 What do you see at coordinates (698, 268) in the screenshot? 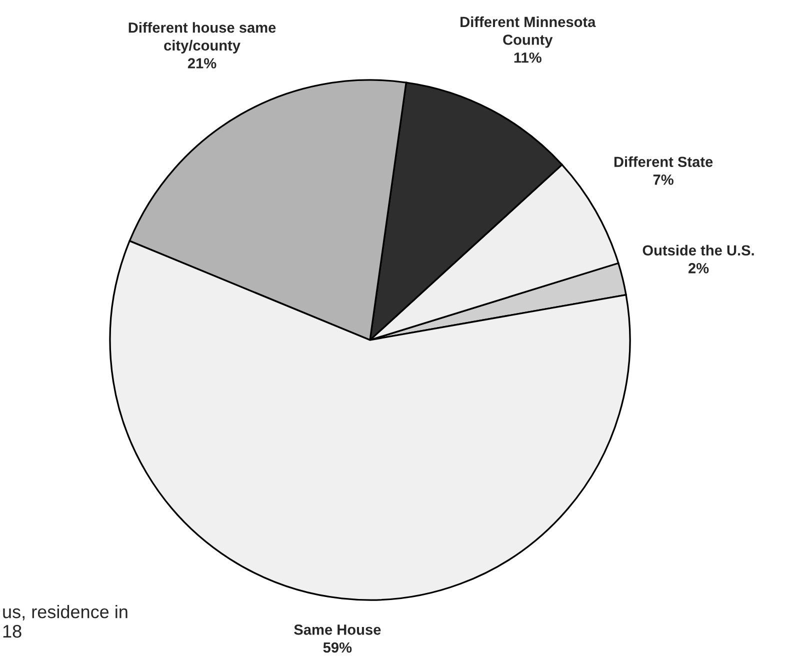
I see `data-label: 2%` at bounding box center [698, 268].